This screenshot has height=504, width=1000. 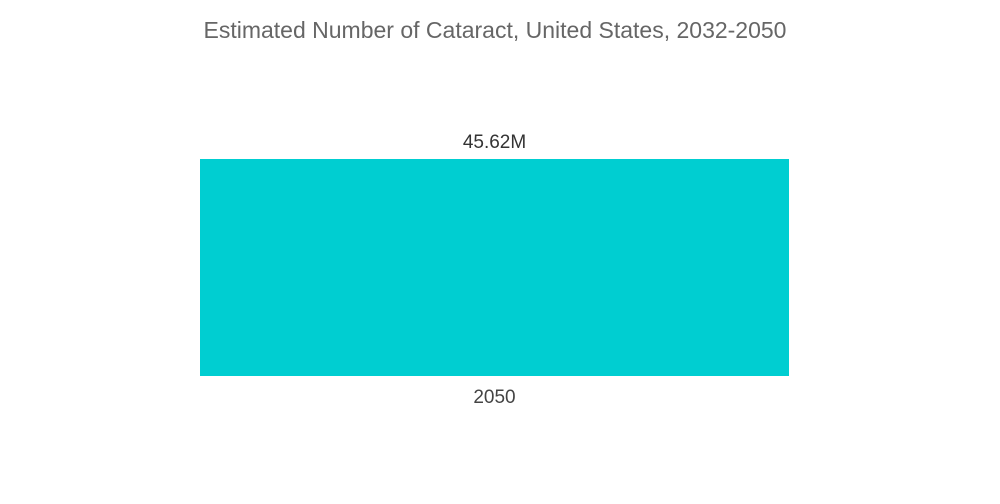 I want to click on x-tick-label-2050: 2050, so click(x=494, y=397).